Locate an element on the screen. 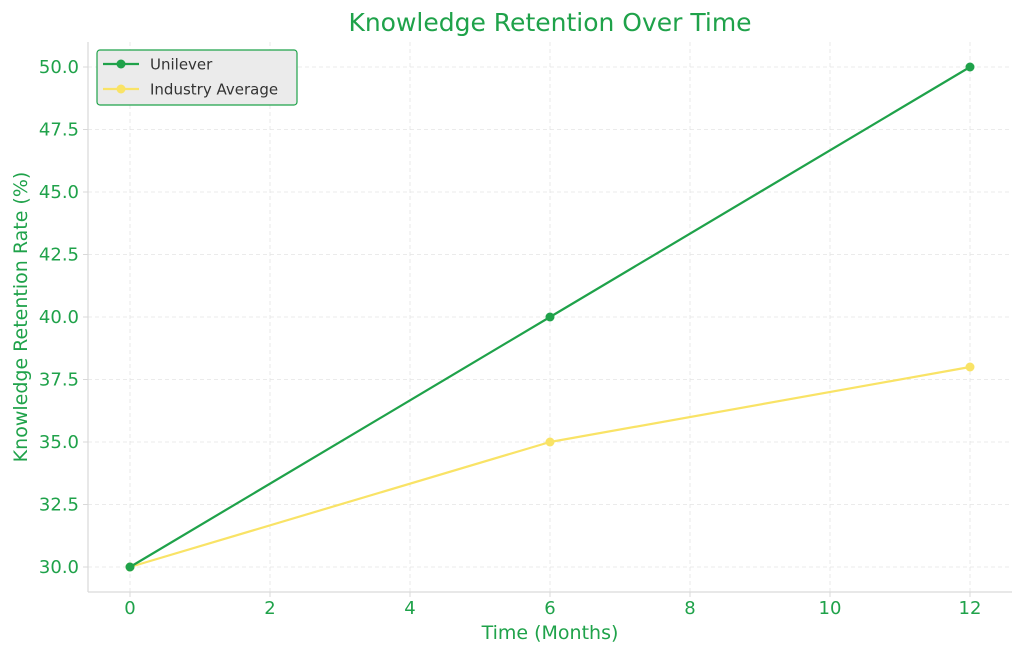 The height and width of the screenshot is (656, 1024). y-tick-label-1: 32.5 is located at coordinates (59, 505).